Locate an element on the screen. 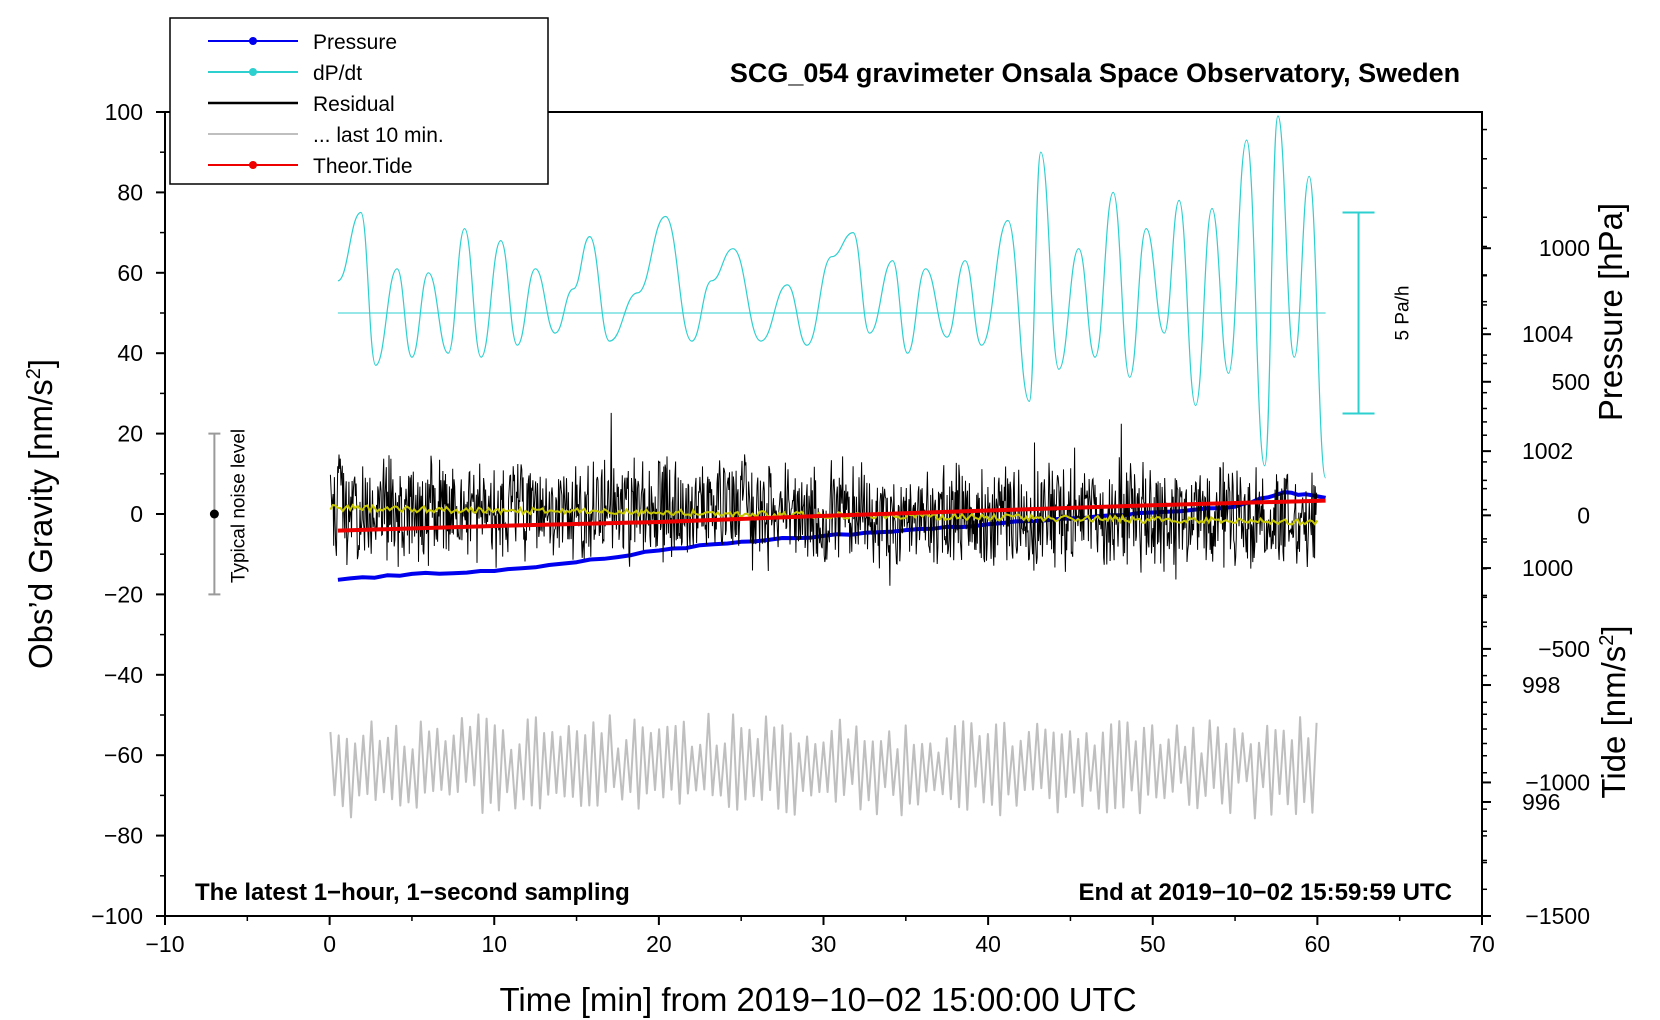 The height and width of the screenshot is (1020, 1660). y-axis-title-gravity: Obs’d Gravity [nm/s2] is located at coordinates (40, 514).